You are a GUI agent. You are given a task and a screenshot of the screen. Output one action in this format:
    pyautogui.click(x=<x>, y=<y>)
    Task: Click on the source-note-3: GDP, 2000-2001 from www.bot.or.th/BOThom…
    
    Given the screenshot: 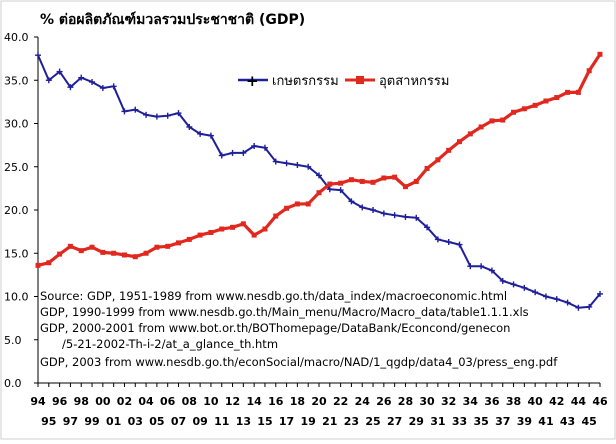 What is the action you would take?
    pyautogui.click(x=275, y=328)
    